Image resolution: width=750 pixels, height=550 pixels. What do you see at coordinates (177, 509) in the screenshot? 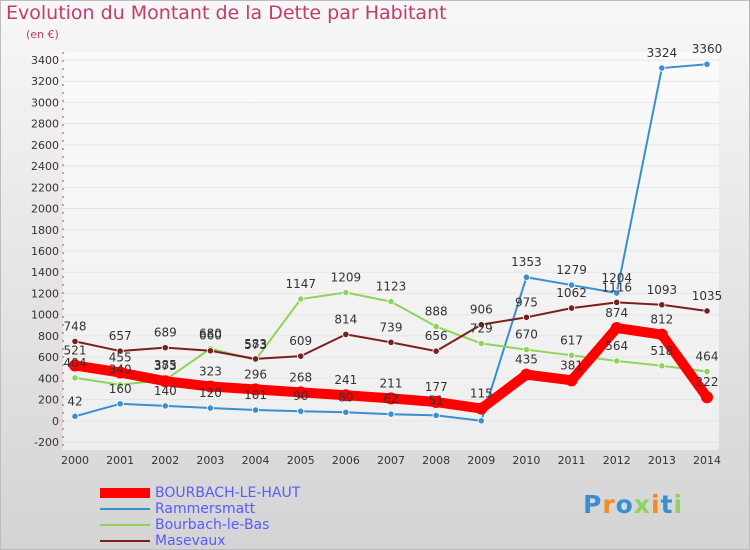
I see `legend-item: Rammersmatt` at bounding box center [177, 509].